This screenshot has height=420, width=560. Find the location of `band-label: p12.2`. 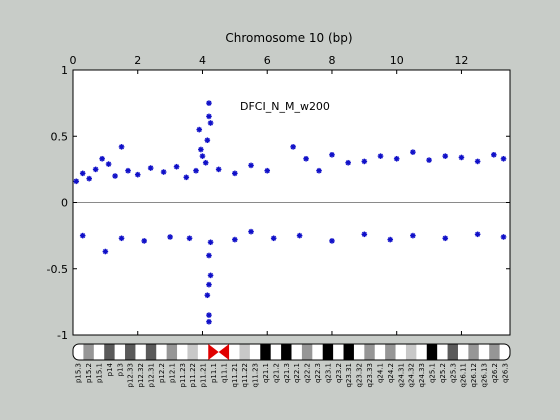

band-label: p12.2 is located at coordinates (162, 373).